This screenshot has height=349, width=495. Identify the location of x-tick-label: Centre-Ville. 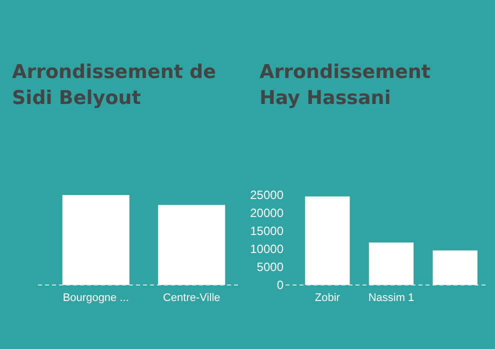
(191, 298).